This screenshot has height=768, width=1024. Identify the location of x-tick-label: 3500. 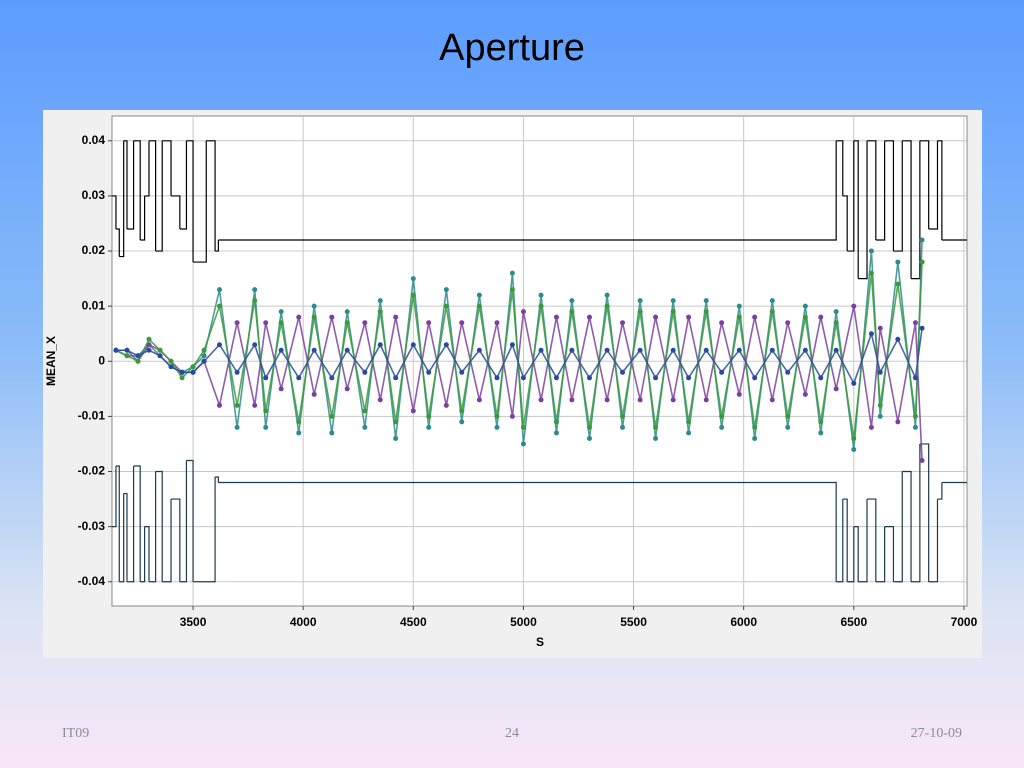
(193, 622).